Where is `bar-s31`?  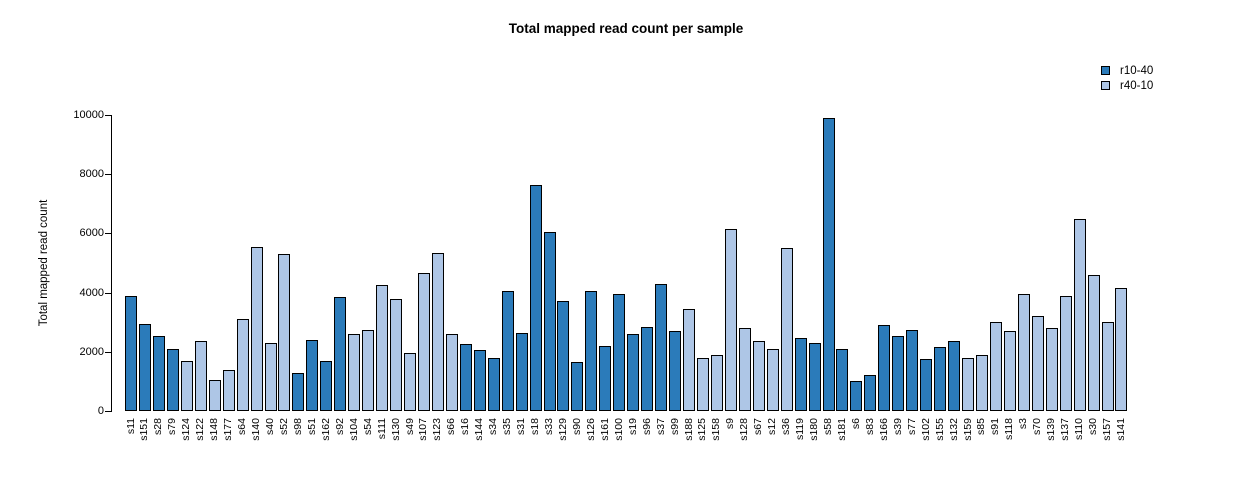 bar-s31 is located at coordinates (521, 371).